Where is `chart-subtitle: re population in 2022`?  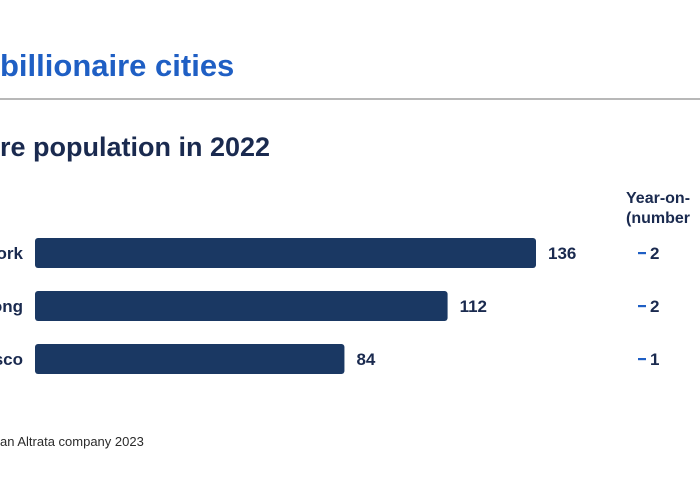
chart-subtitle: re population in 2022 is located at coordinates (135, 147).